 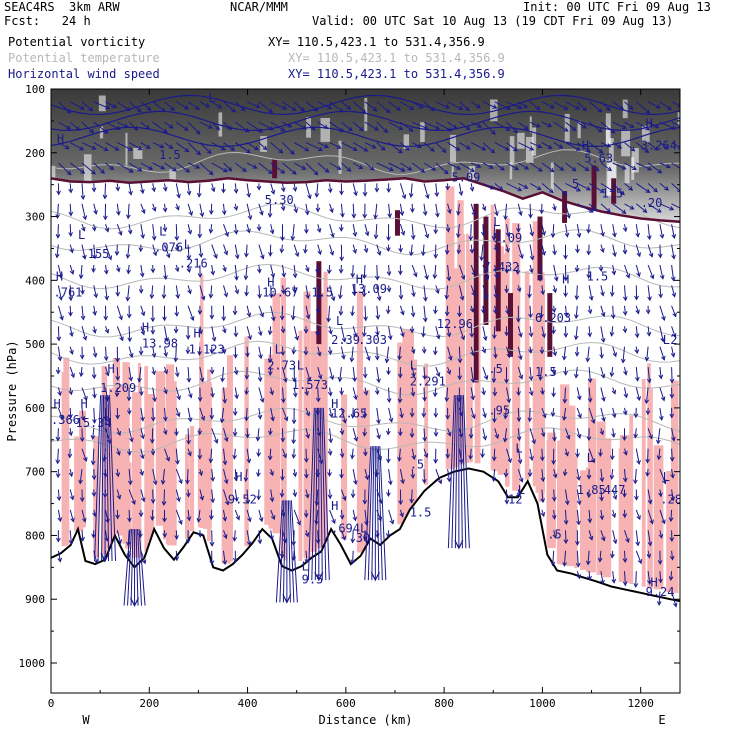 I want to click on contour-label: 1.5, so click(x=546, y=372).